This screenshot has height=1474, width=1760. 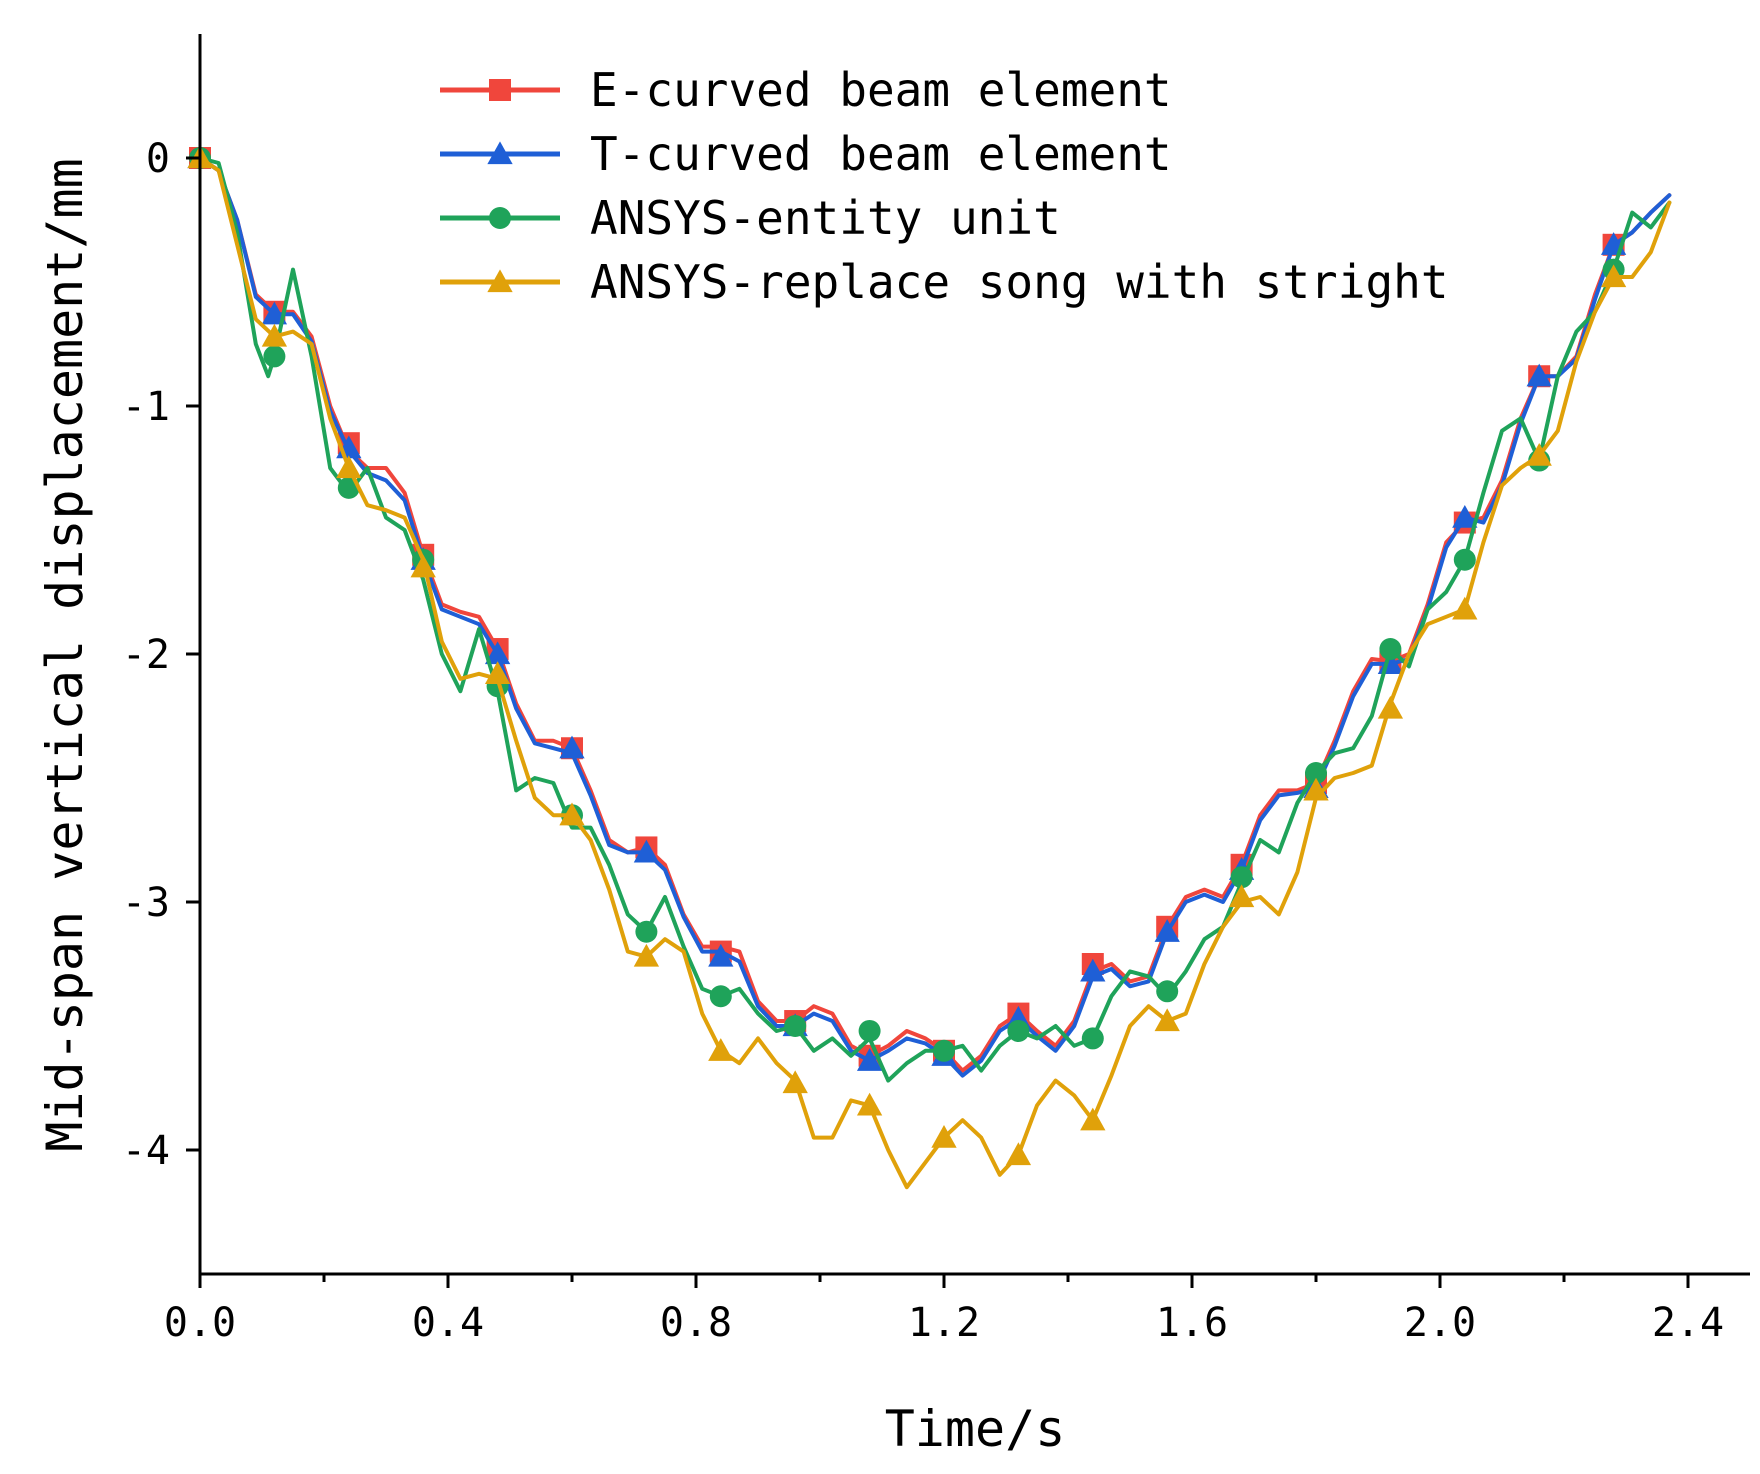 What do you see at coordinates (146, 903) in the screenshot?
I see `y-tick-label: -3` at bounding box center [146, 903].